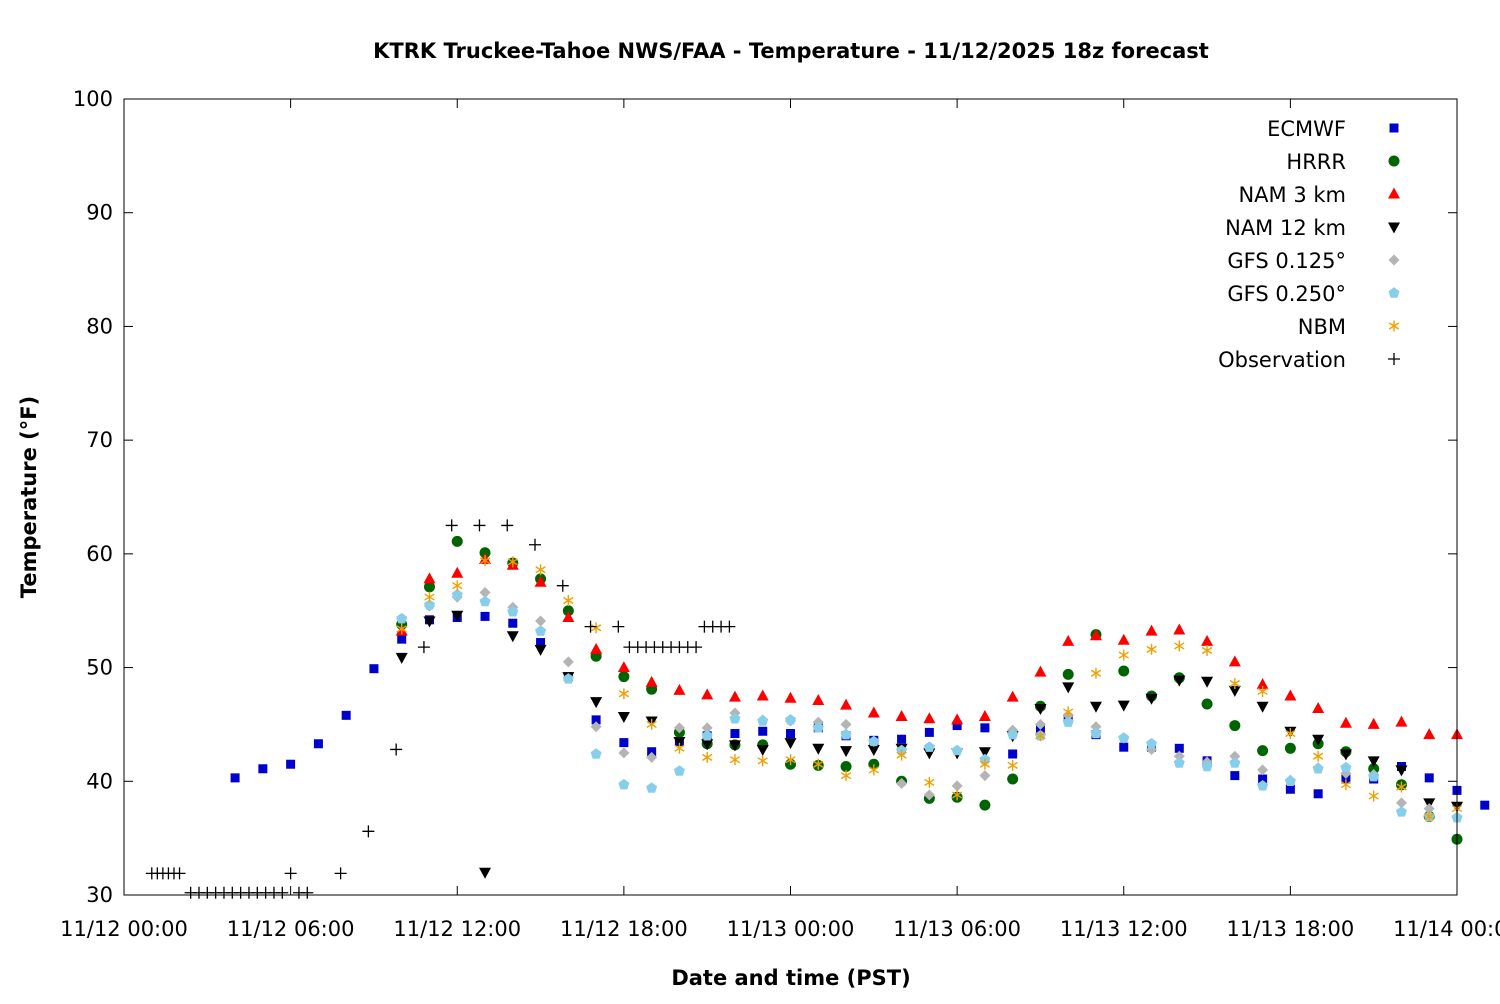 This screenshot has height=1004, width=1500. I want to click on x-tick-label: 11/14 00:00, so click(1446, 929).